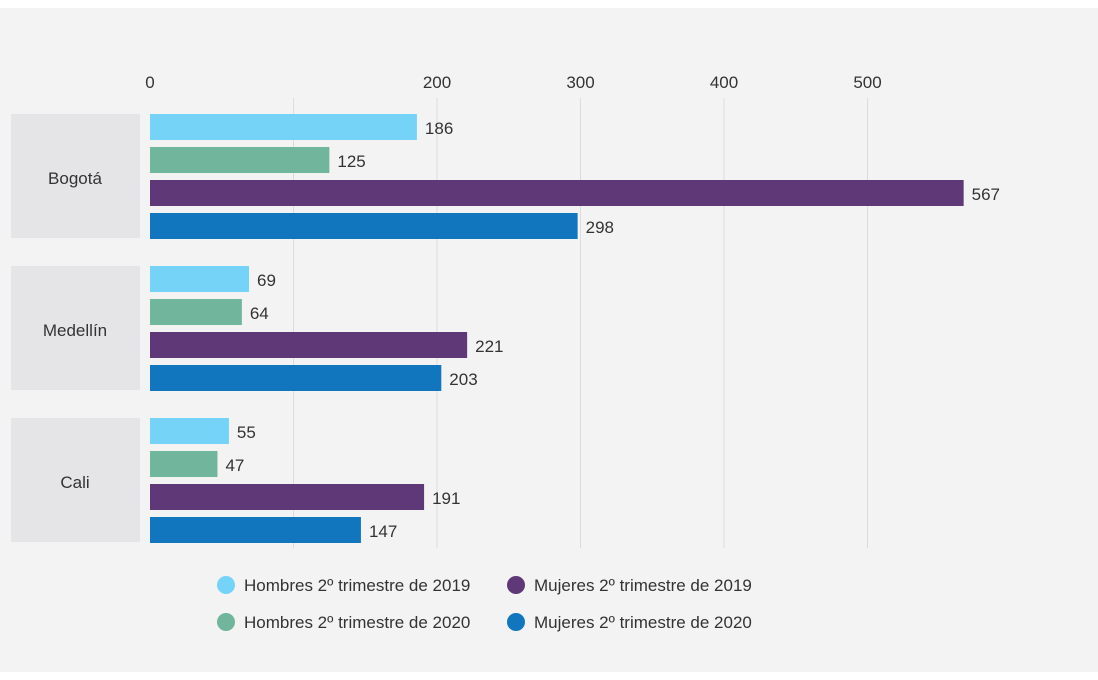  What do you see at coordinates (643, 622) in the screenshot?
I see `legend-label: Mujeres 2º trimestre de 2020` at bounding box center [643, 622].